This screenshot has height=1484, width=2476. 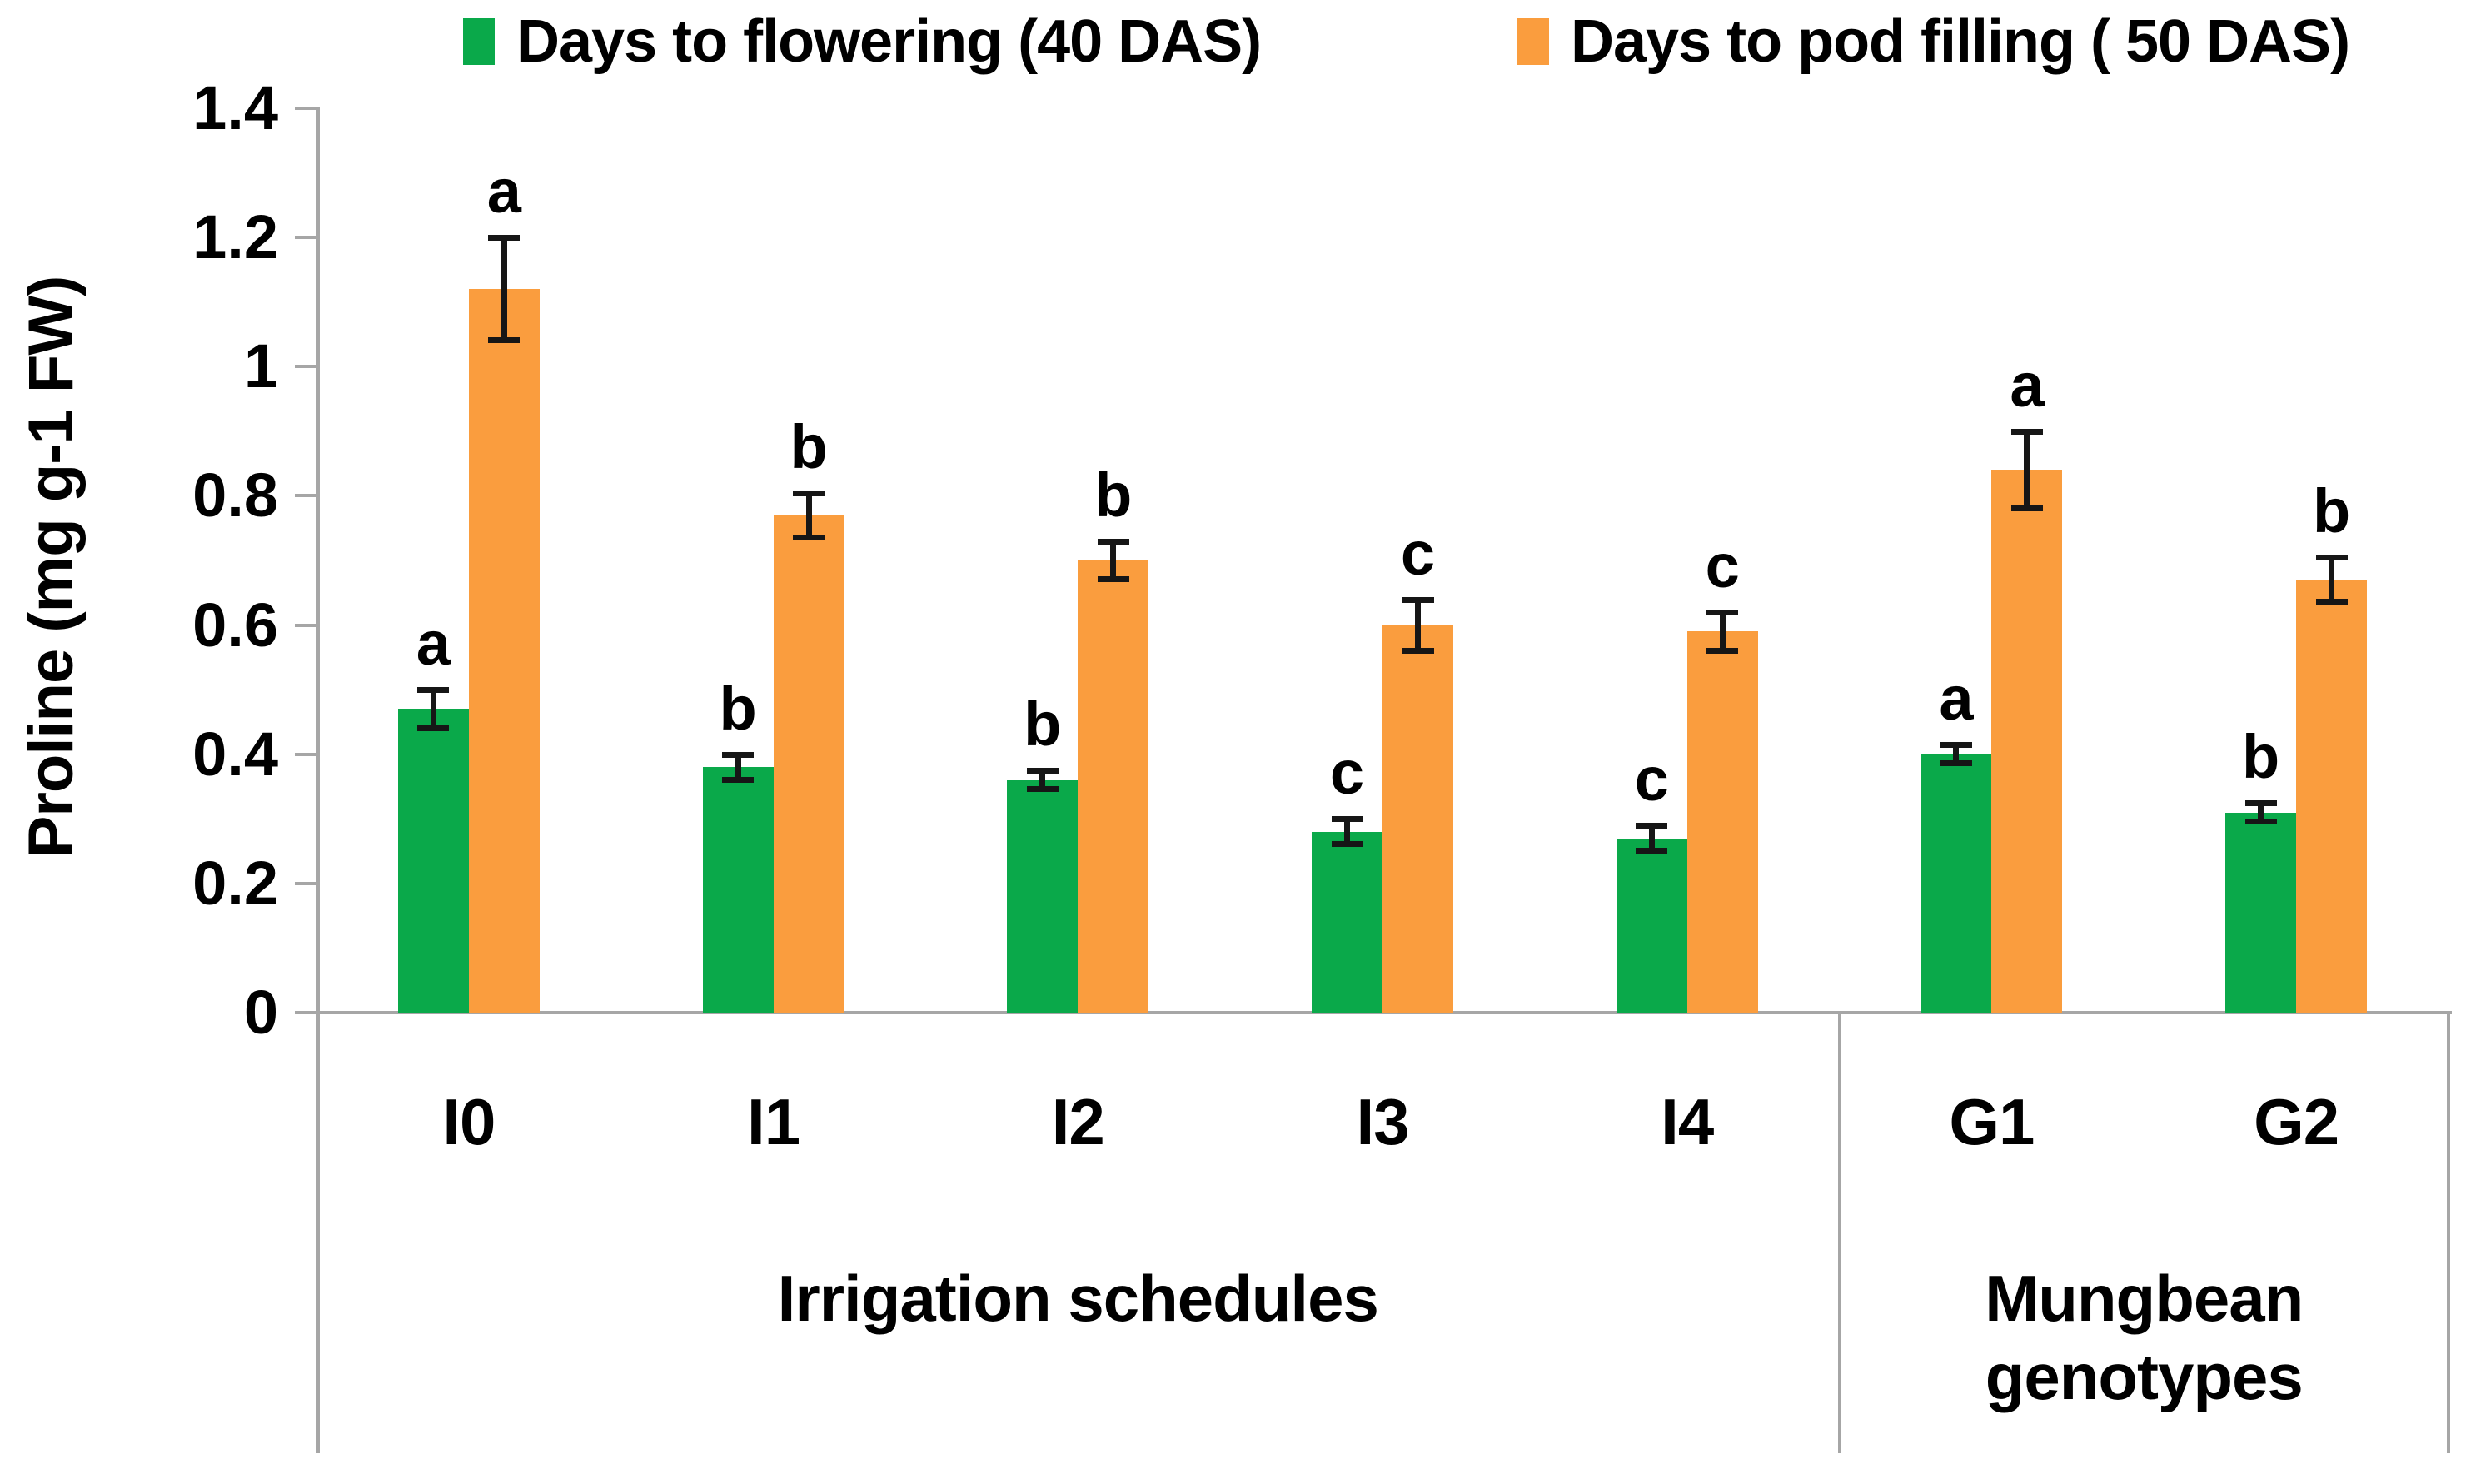 What do you see at coordinates (1687, 1121) in the screenshot?
I see `x-category-label-i4: I4` at bounding box center [1687, 1121].